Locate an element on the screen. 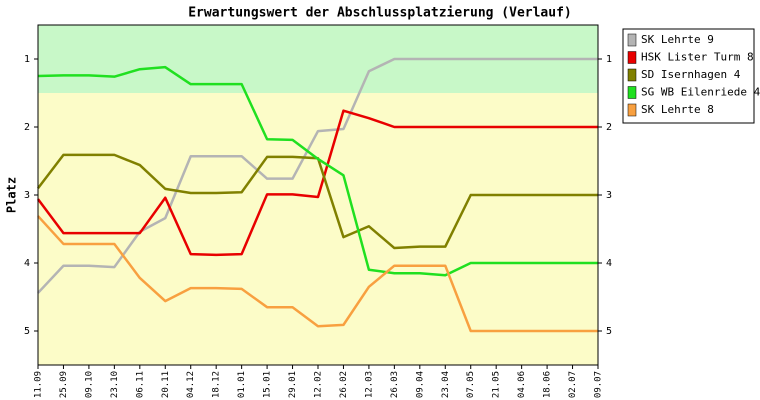  y-axis-label: Platz is located at coordinates (12, 195).